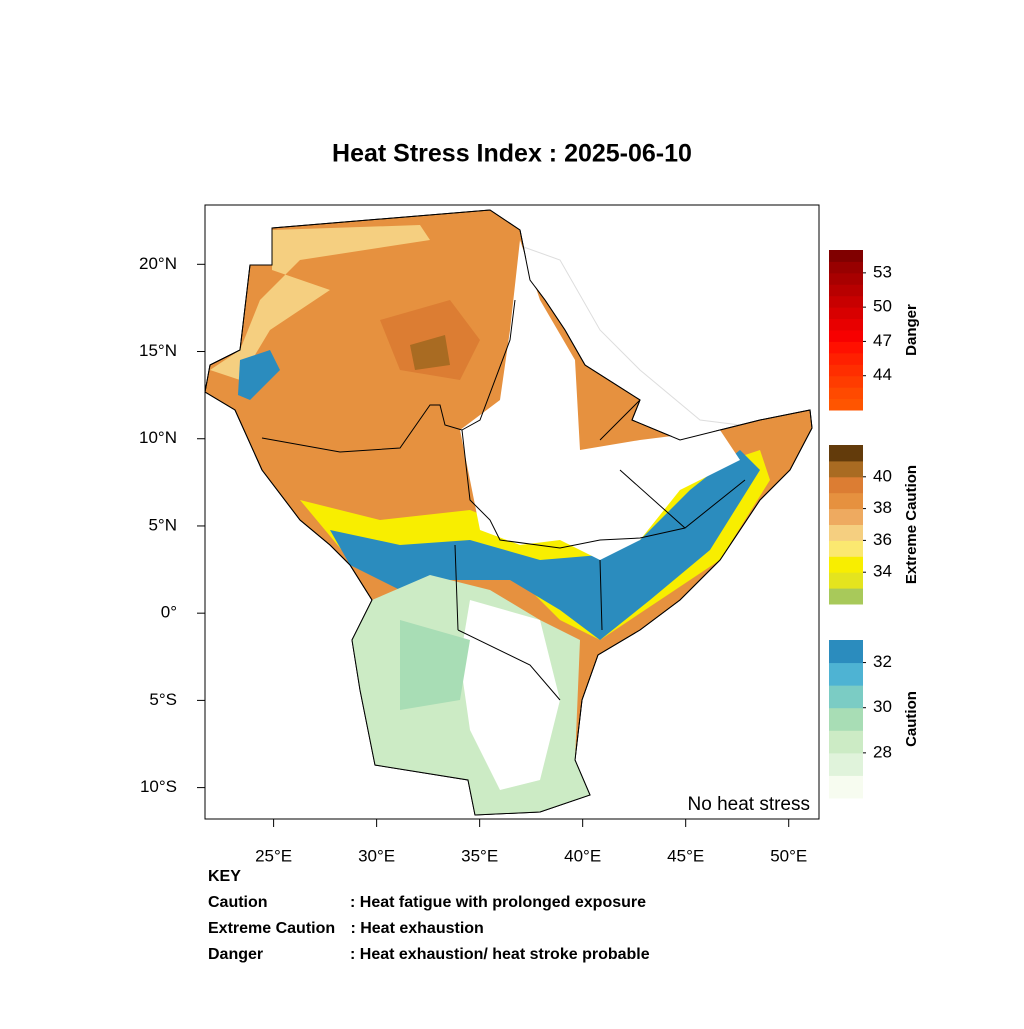 This screenshot has height=1029, width=1024. What do you see at coordinates (600, 400) in the screenshot?
I see `zone-none` at bounding box center [600, 400].